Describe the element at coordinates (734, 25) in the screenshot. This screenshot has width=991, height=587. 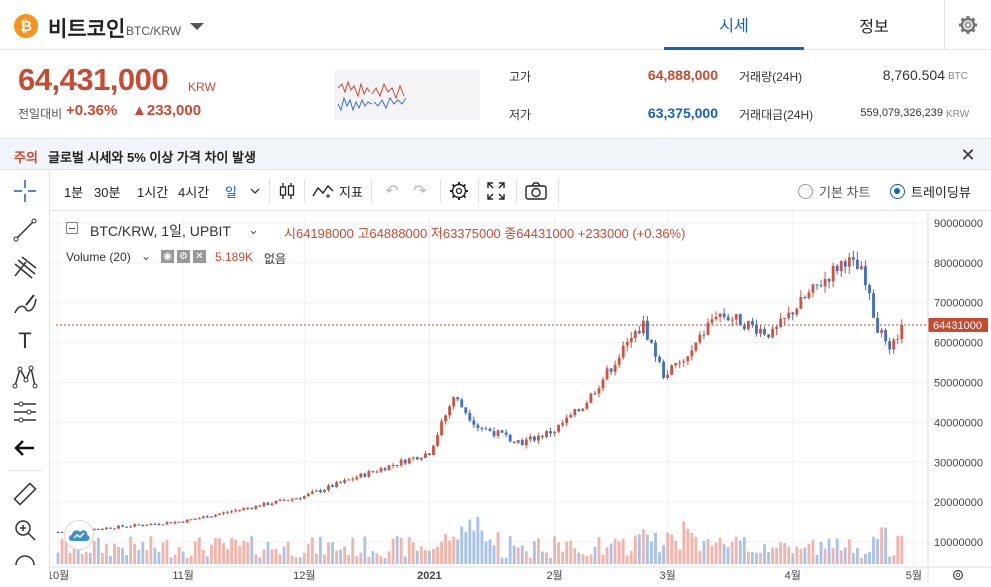
I see `tab-price: 시세` at that location.